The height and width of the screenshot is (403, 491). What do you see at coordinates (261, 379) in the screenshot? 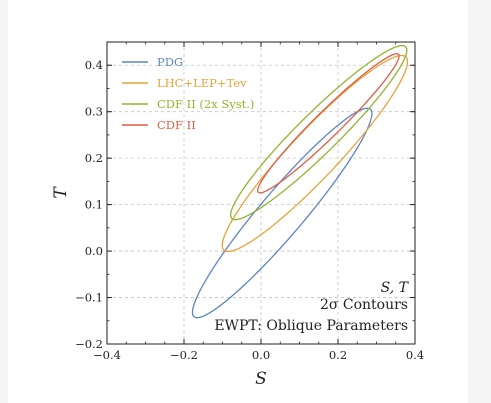
I see `x-axis-label: S` at bounding box center [261, 379].